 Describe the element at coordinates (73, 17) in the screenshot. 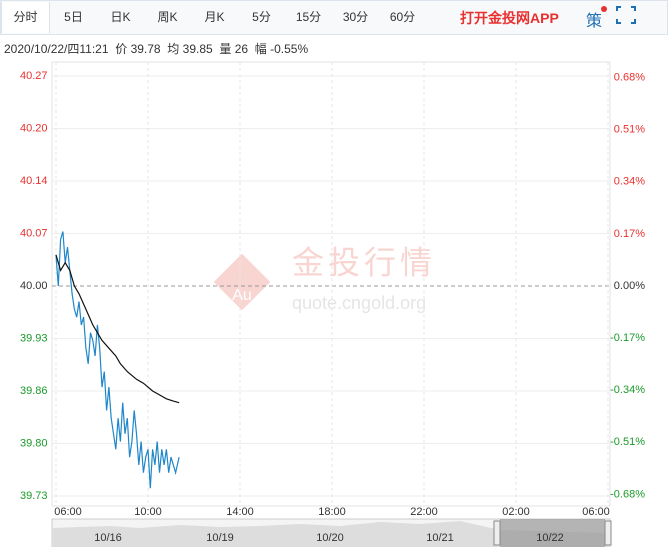

I see `tab: 5日` at that location.